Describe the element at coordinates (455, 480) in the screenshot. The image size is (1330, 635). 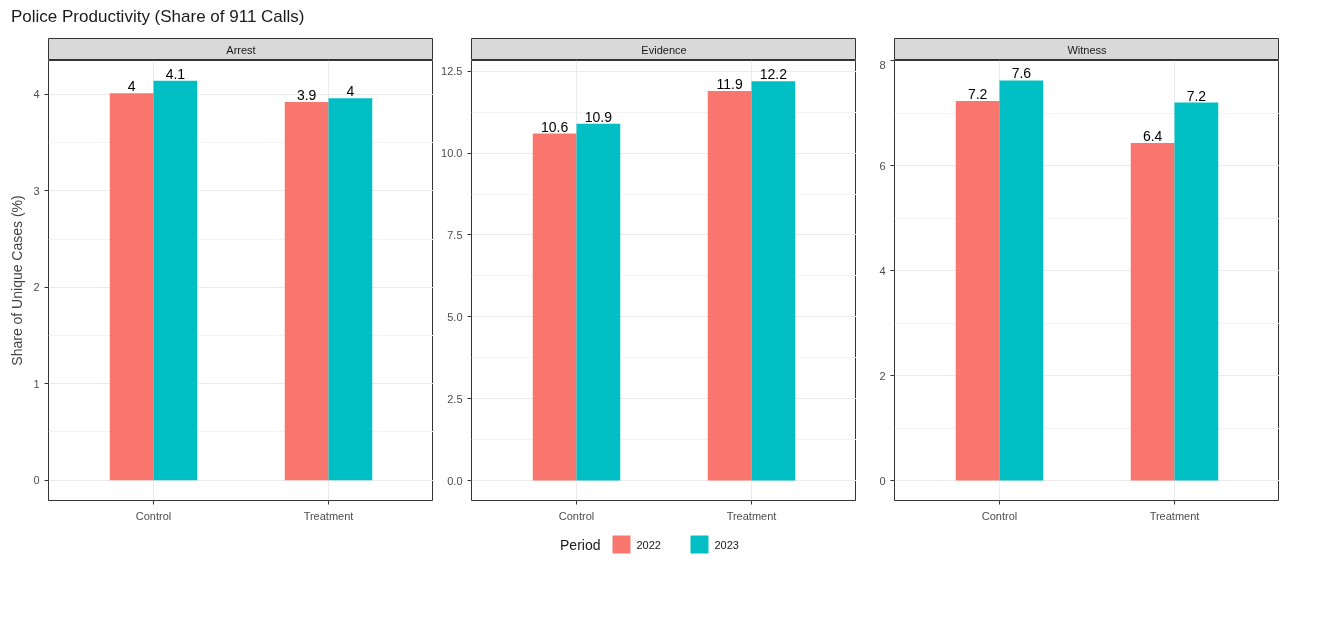
I see `y-tick-label: 0.0` at that location.